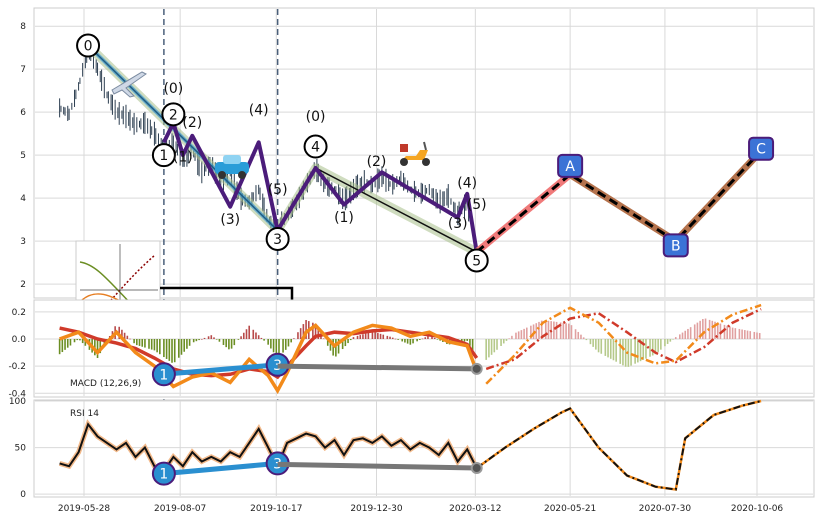 This screenshot has height=520, width=822. I want to click on wave-label: 4, so click(315, 148).